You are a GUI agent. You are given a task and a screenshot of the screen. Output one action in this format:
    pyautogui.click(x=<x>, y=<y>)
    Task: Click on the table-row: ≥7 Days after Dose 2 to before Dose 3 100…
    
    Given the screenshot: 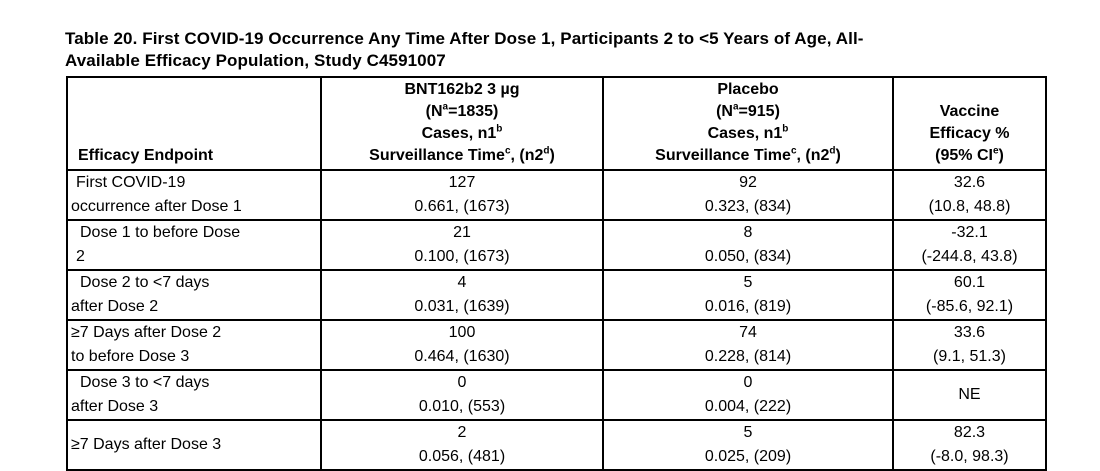 What is the action you would take?
    pyautogui.click(x=556, y=345)
    